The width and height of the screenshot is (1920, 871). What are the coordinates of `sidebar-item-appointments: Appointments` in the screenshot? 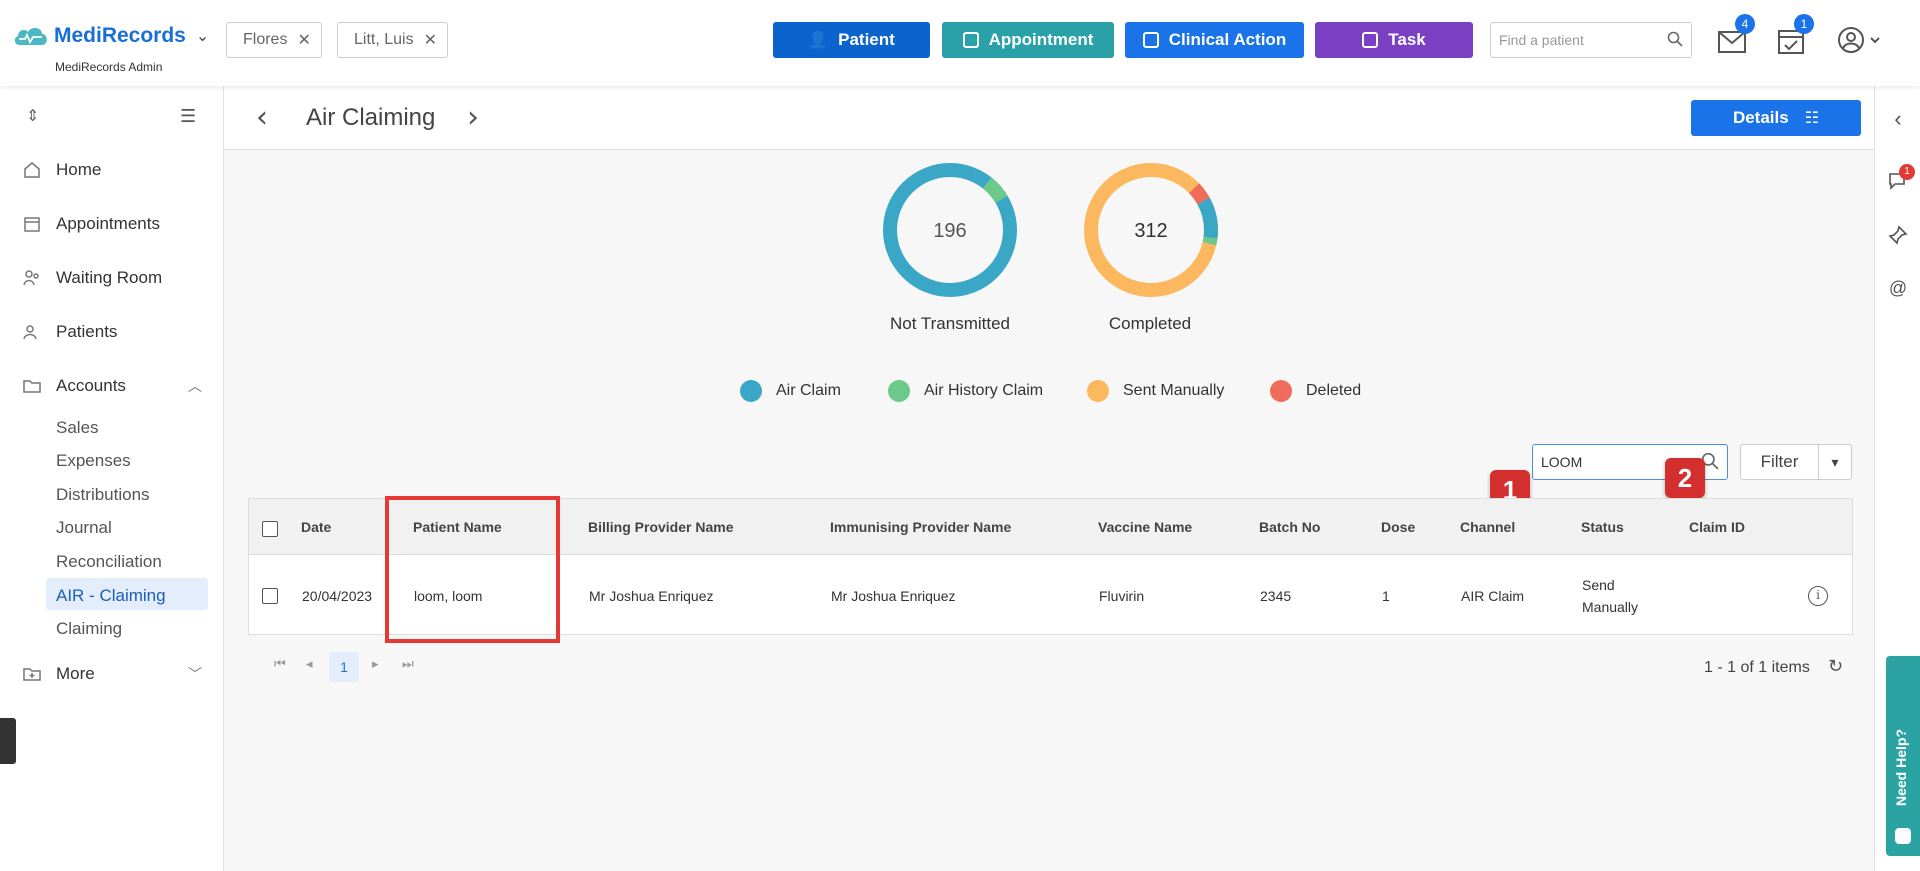 It's located at (91, 224).